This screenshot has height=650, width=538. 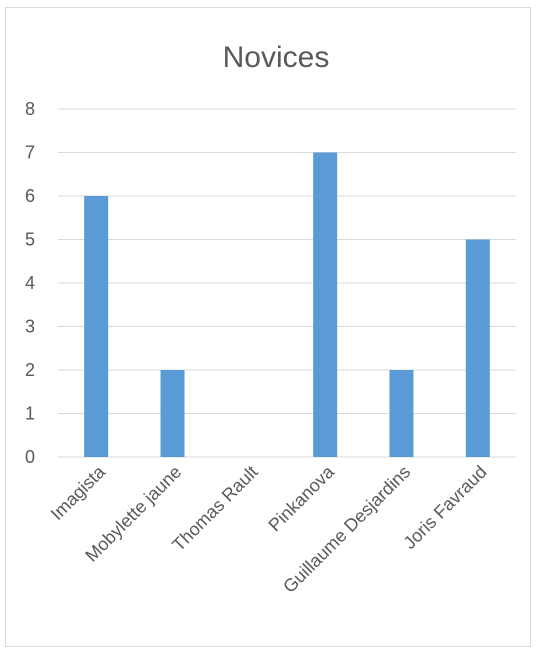 What do you see at coordinates (30, 327) in the screenshot?
I see `y-tick-label: 3` at bounding box center [30, 327].